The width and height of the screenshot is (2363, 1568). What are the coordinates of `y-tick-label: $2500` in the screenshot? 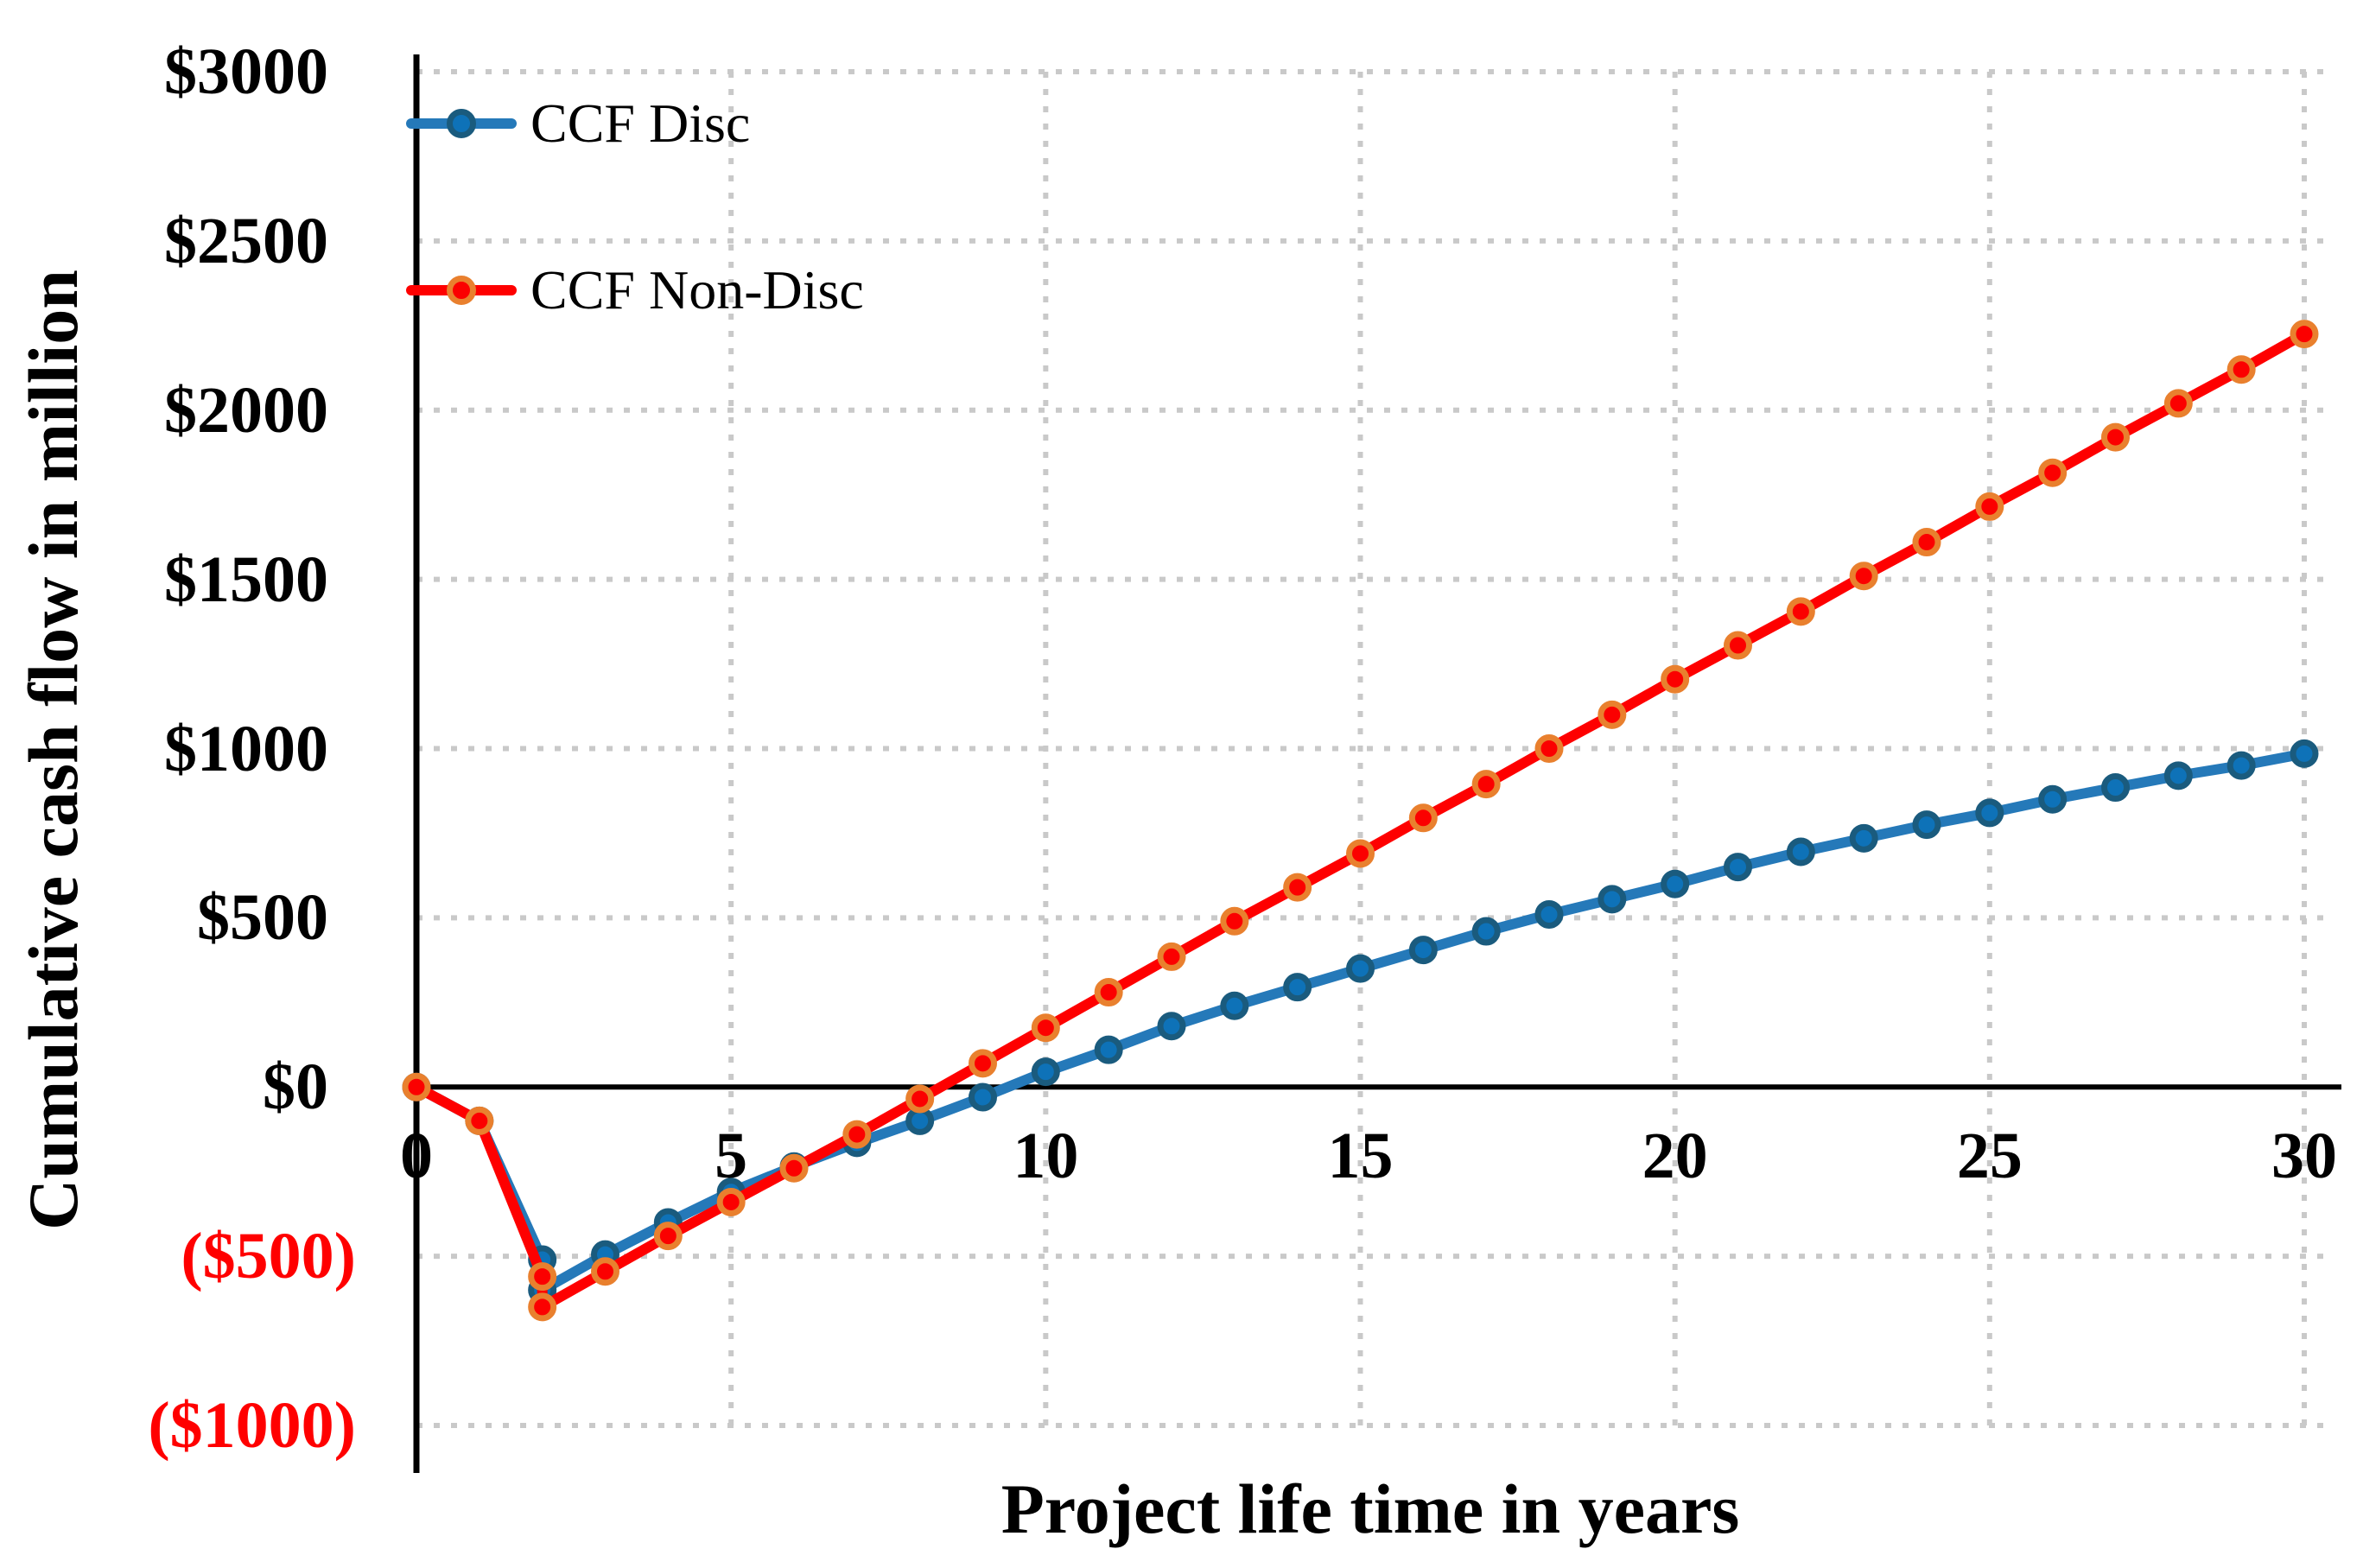 It's located at (246, 240).